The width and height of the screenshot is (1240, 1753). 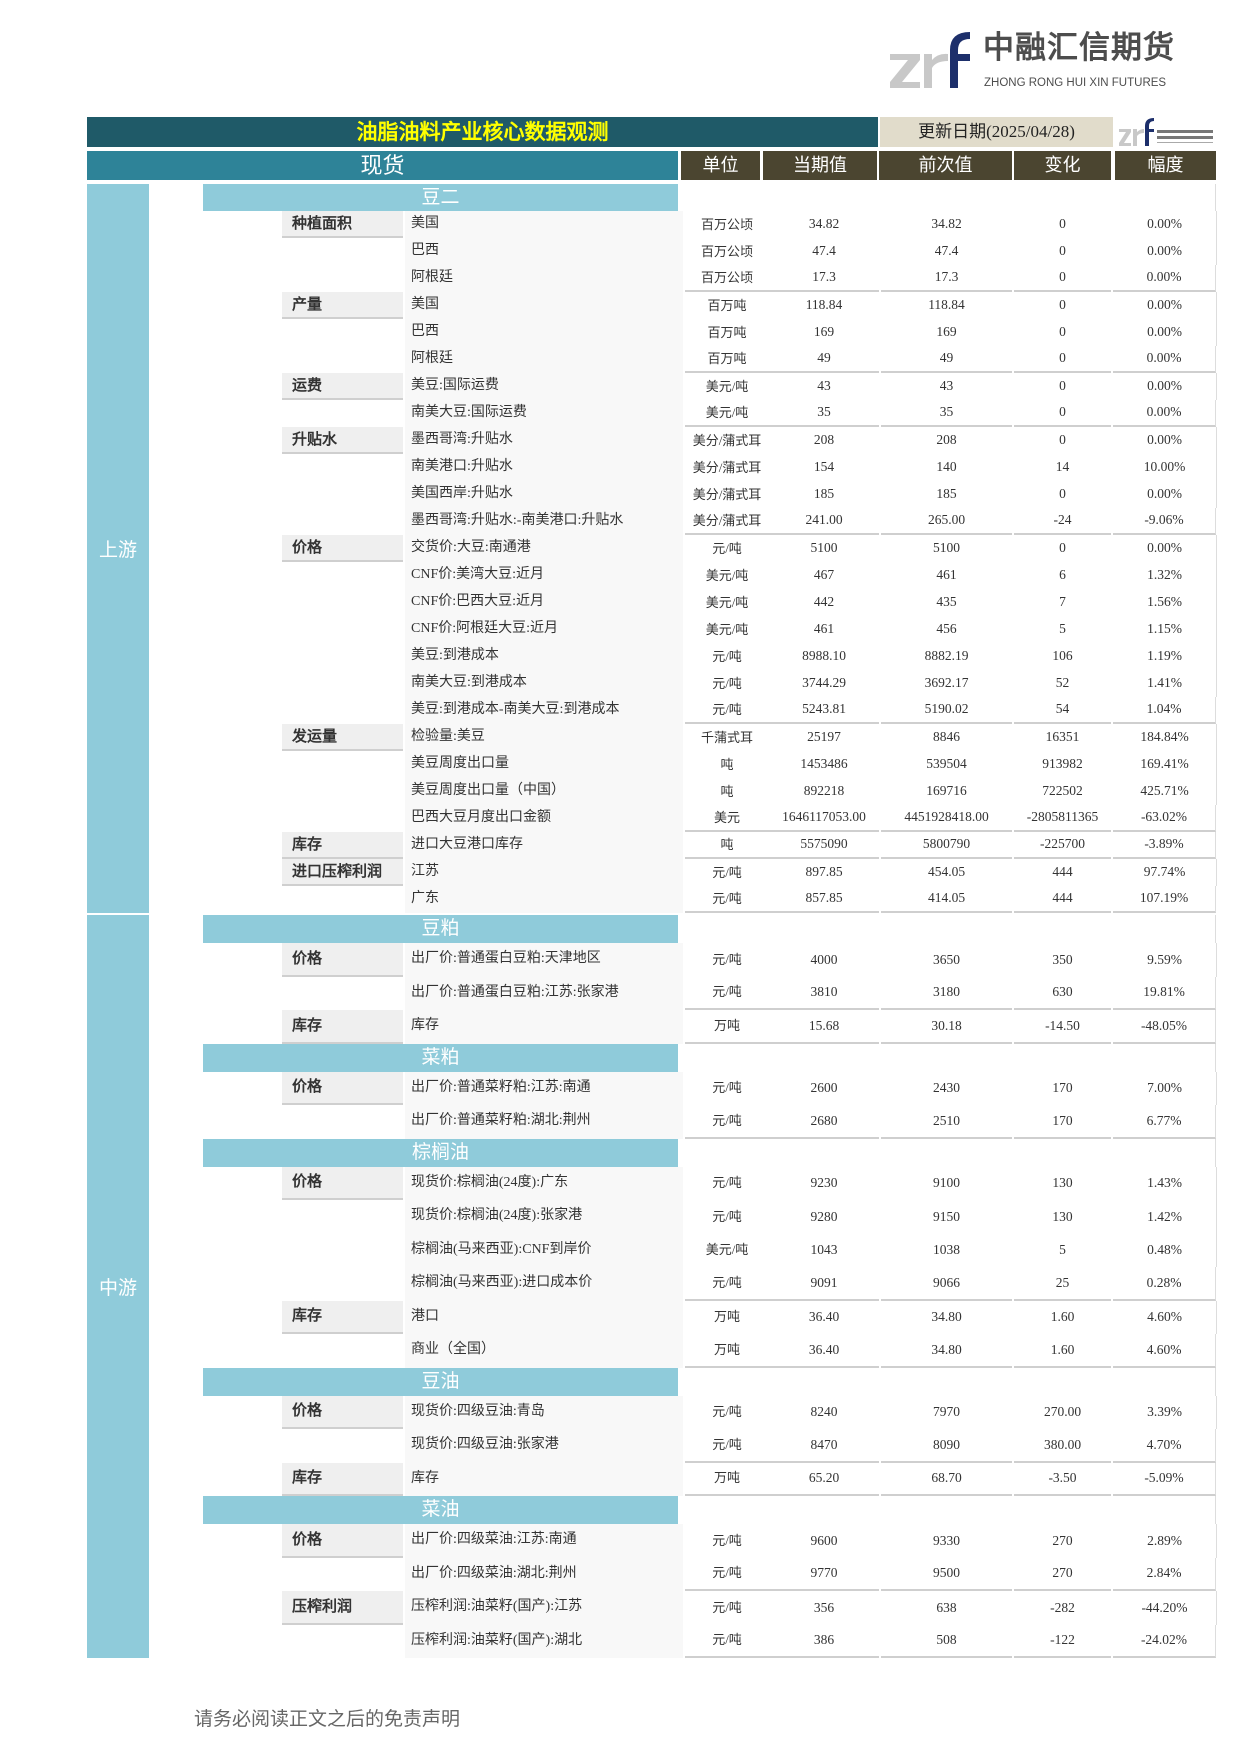 What do you see at coordinates (824, 845) in the screenshot?
I see `current-value: 5575090` at bounding box center [824, 845].